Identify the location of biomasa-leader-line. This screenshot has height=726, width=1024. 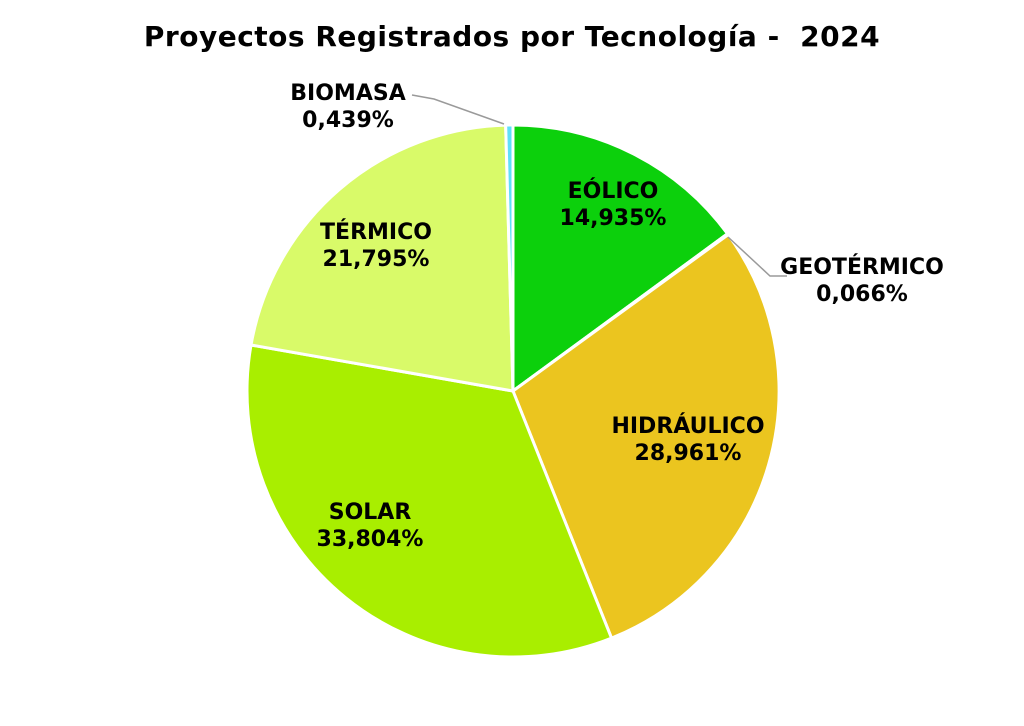
(458, 109).